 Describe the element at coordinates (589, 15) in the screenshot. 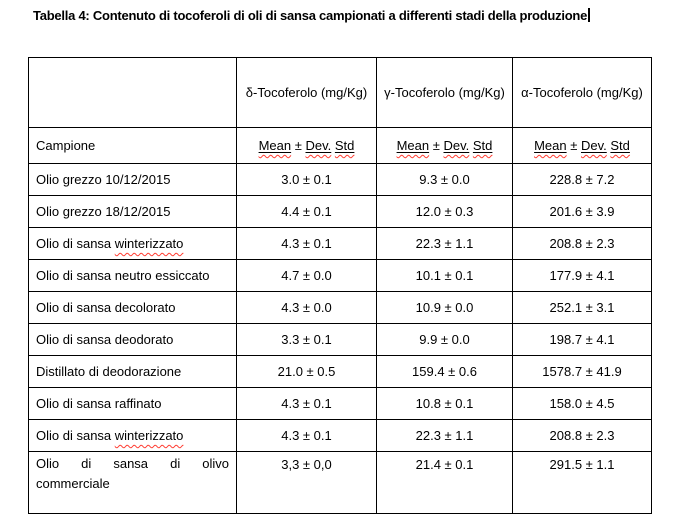

I see `text-cursor` at that location.